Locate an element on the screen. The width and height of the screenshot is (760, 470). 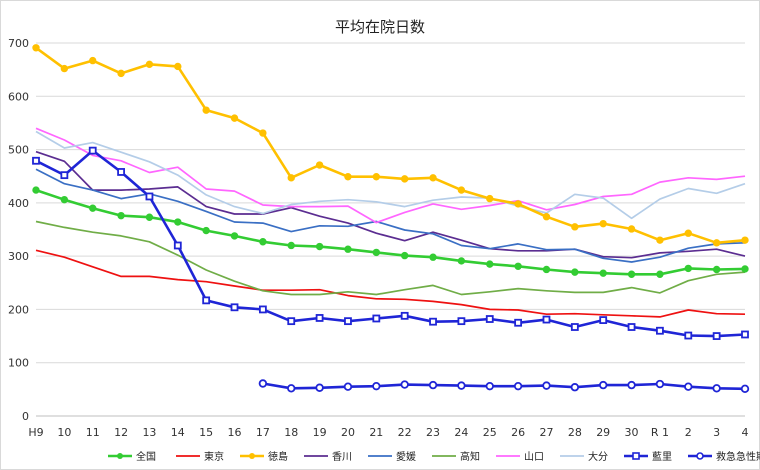
x-tick-label: 3 is located at coordinates (716, 432).